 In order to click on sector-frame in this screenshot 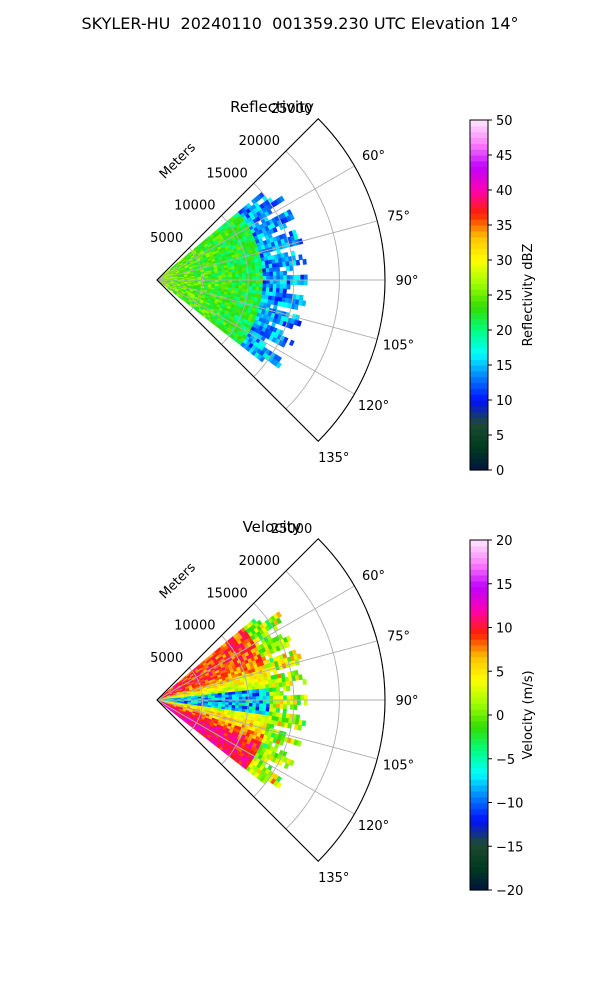, I will do `click(271, 700)`.